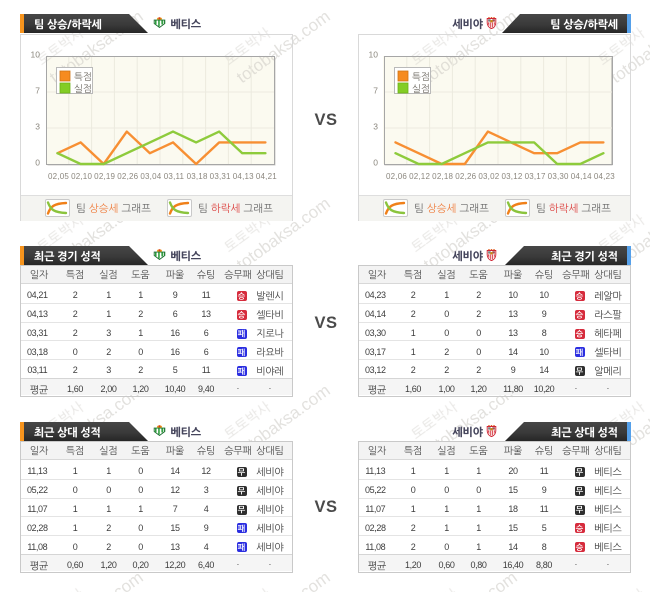  What do you see at coordinates (150, 176) in the screenshot?
I see `svg-text: 03,04` at bounding box center [150, 176].